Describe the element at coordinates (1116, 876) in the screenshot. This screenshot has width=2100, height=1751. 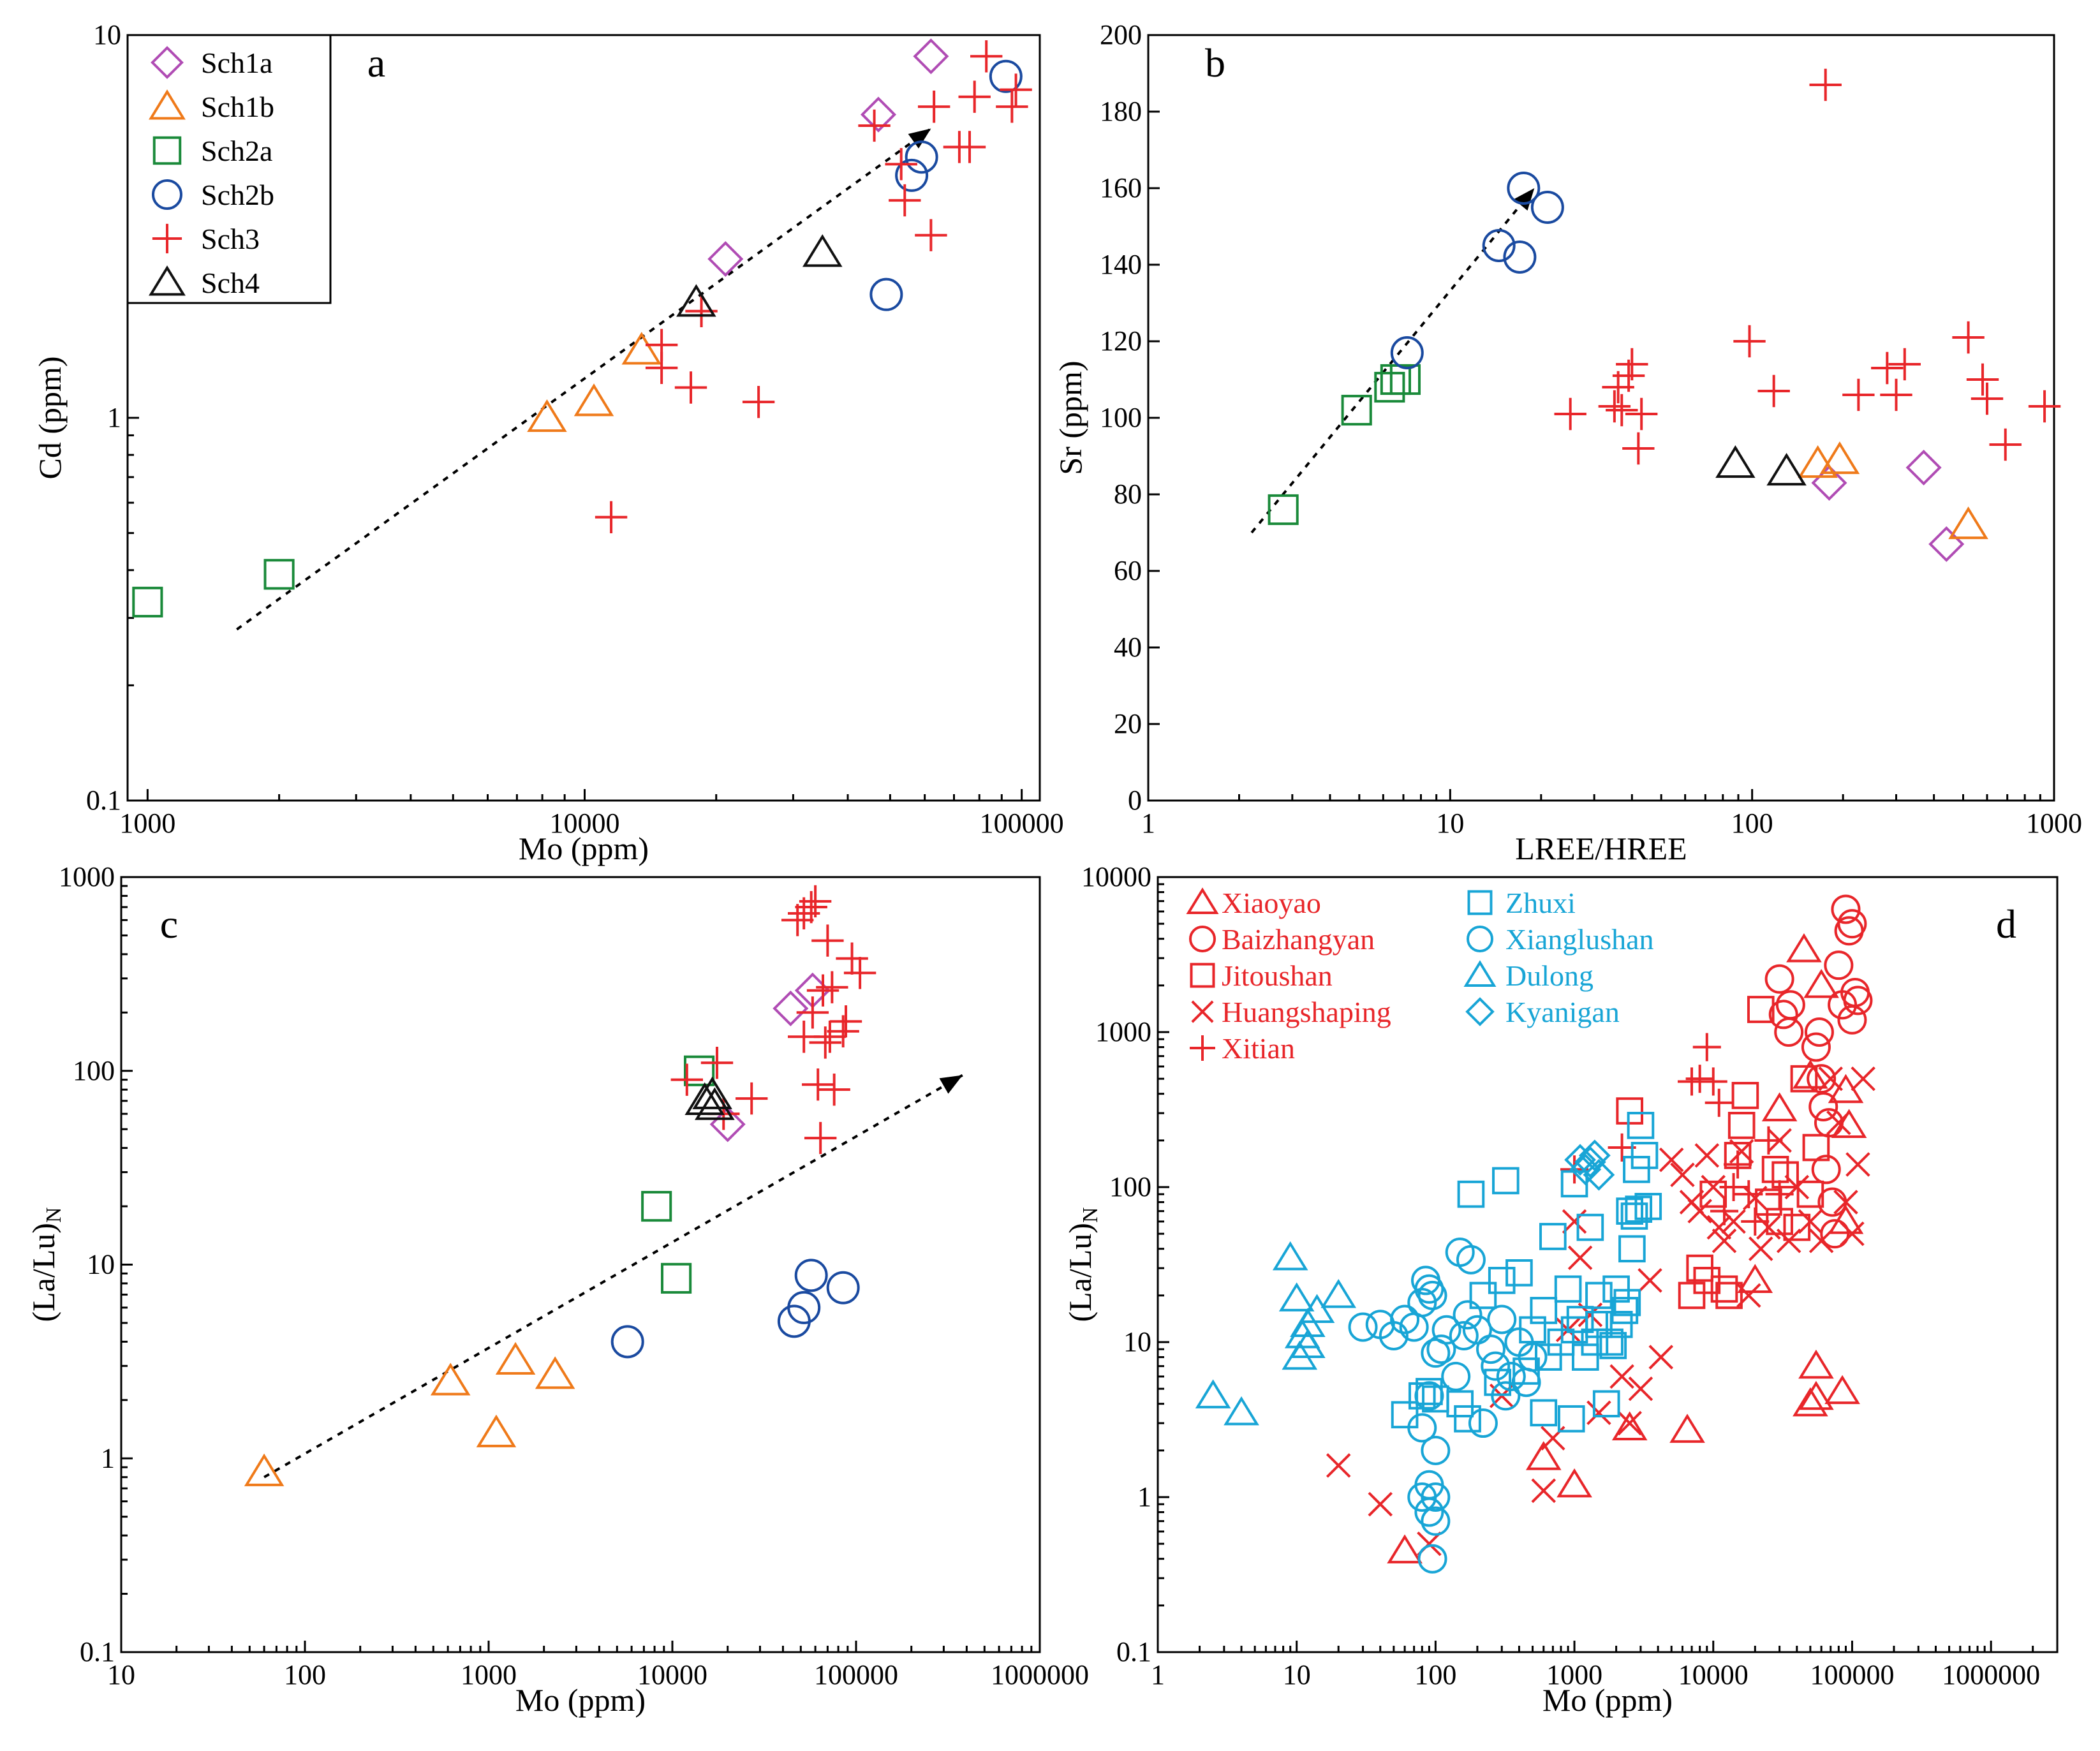
I see `y-tick-label: 10000` at that location.